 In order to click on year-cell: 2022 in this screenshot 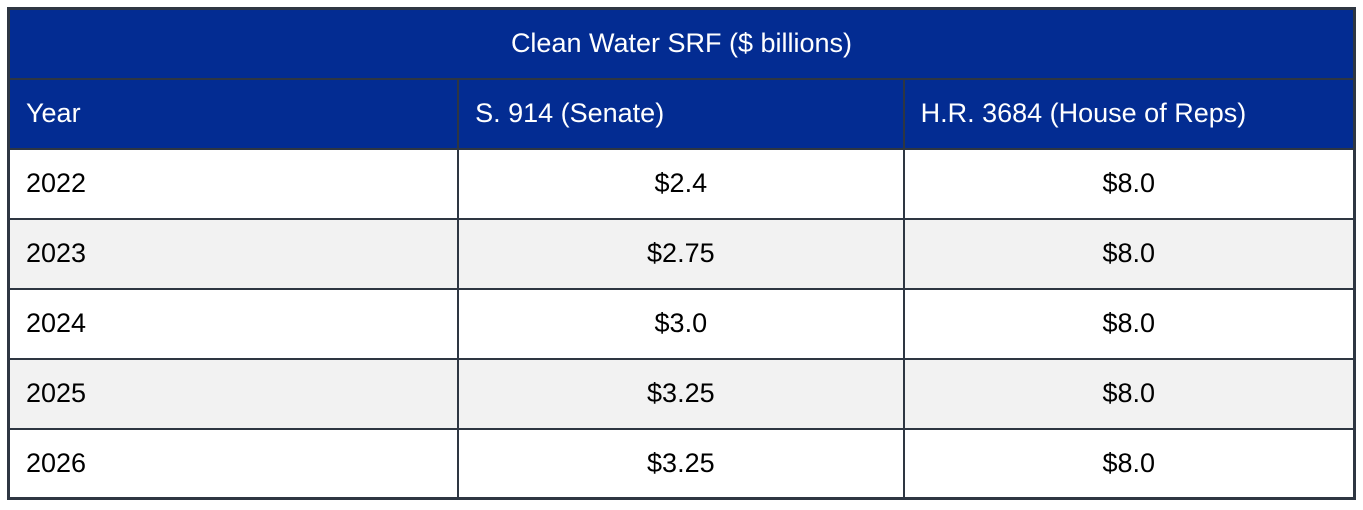, I will do `click(233, 183)`.